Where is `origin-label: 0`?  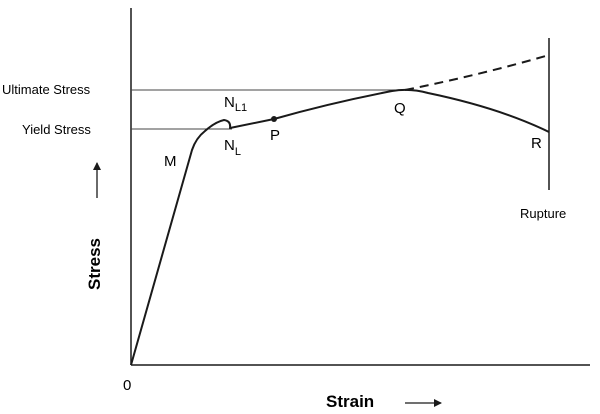
origin-label: 0 is located at coordinates (127, 385).